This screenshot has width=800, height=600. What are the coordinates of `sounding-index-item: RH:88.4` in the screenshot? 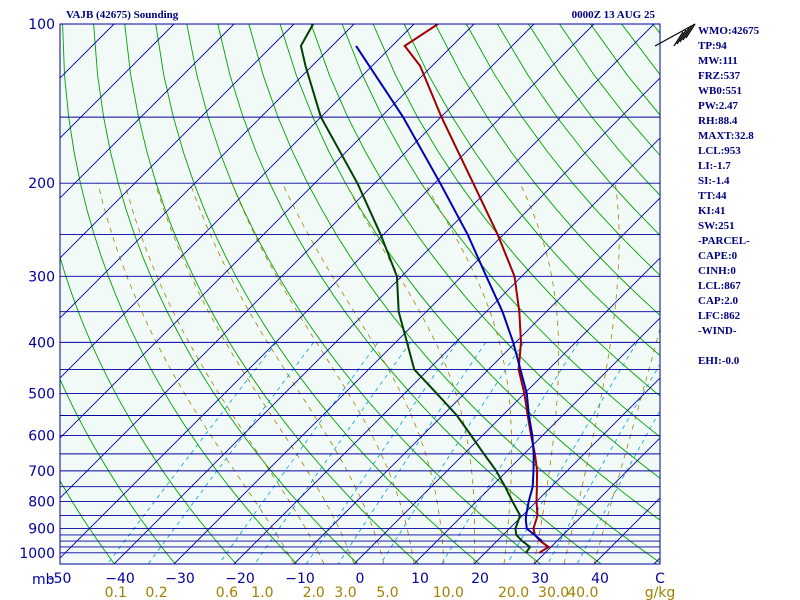 It's located at (718, 121).